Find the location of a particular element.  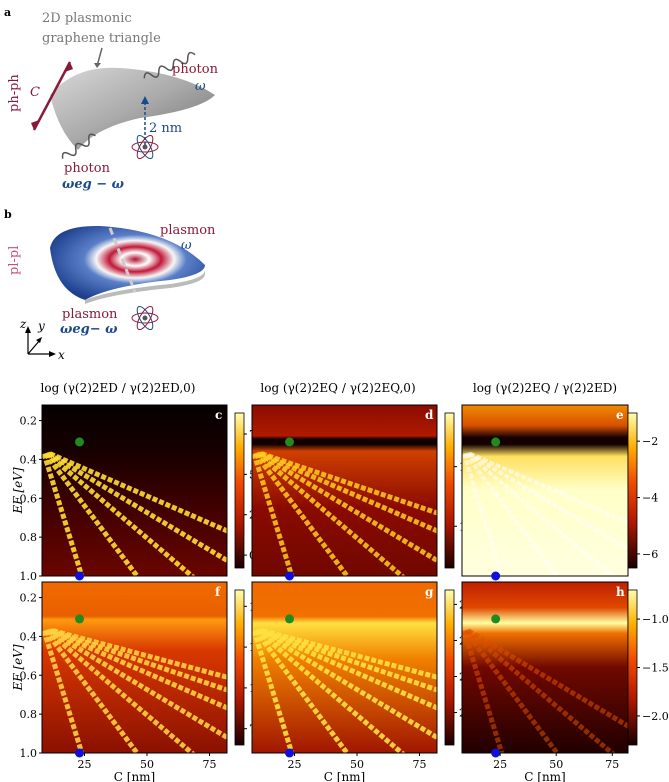

atom-icon-b is located at coordinates (145, 318).